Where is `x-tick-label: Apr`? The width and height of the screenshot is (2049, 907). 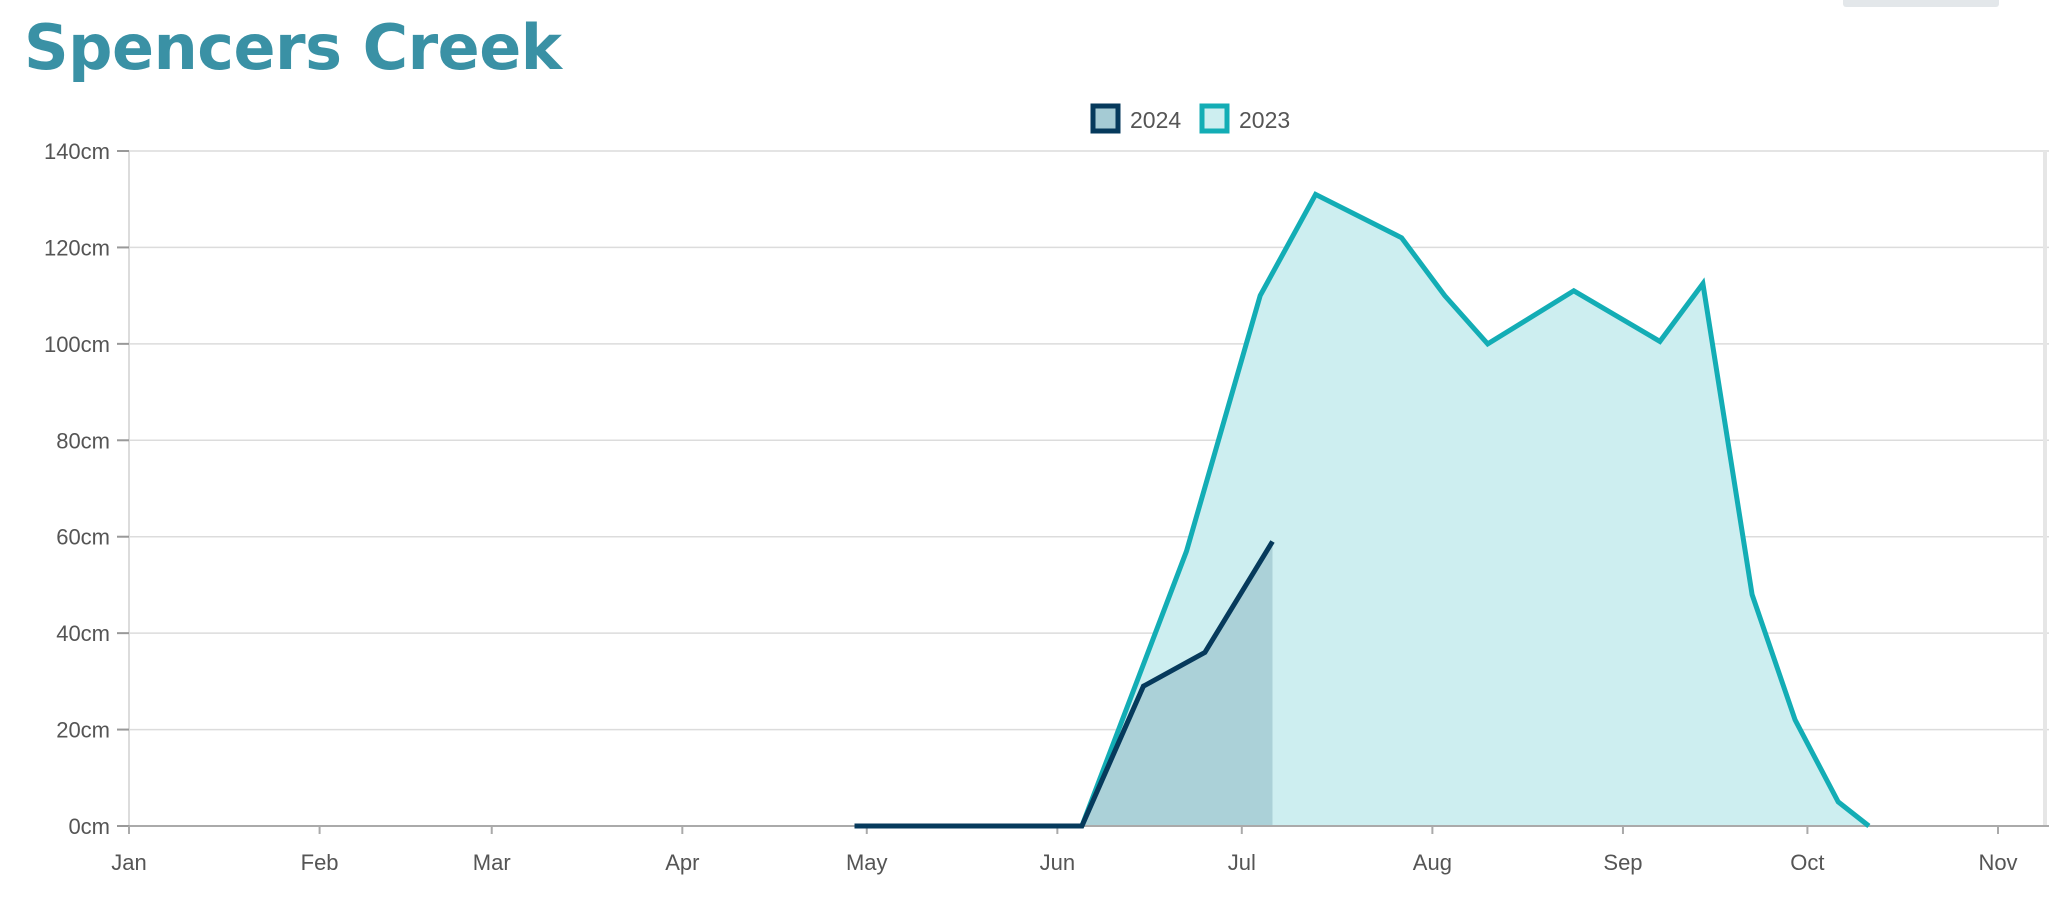 x-tick-label: Apr is located at coordinates (682, 862).